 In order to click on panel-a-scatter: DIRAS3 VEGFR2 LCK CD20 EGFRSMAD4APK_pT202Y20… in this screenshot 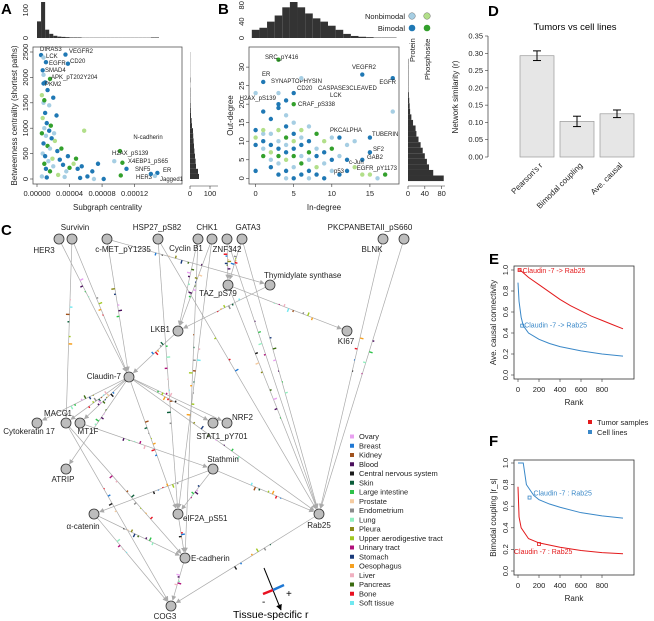, I will do `click(114, 107)`.